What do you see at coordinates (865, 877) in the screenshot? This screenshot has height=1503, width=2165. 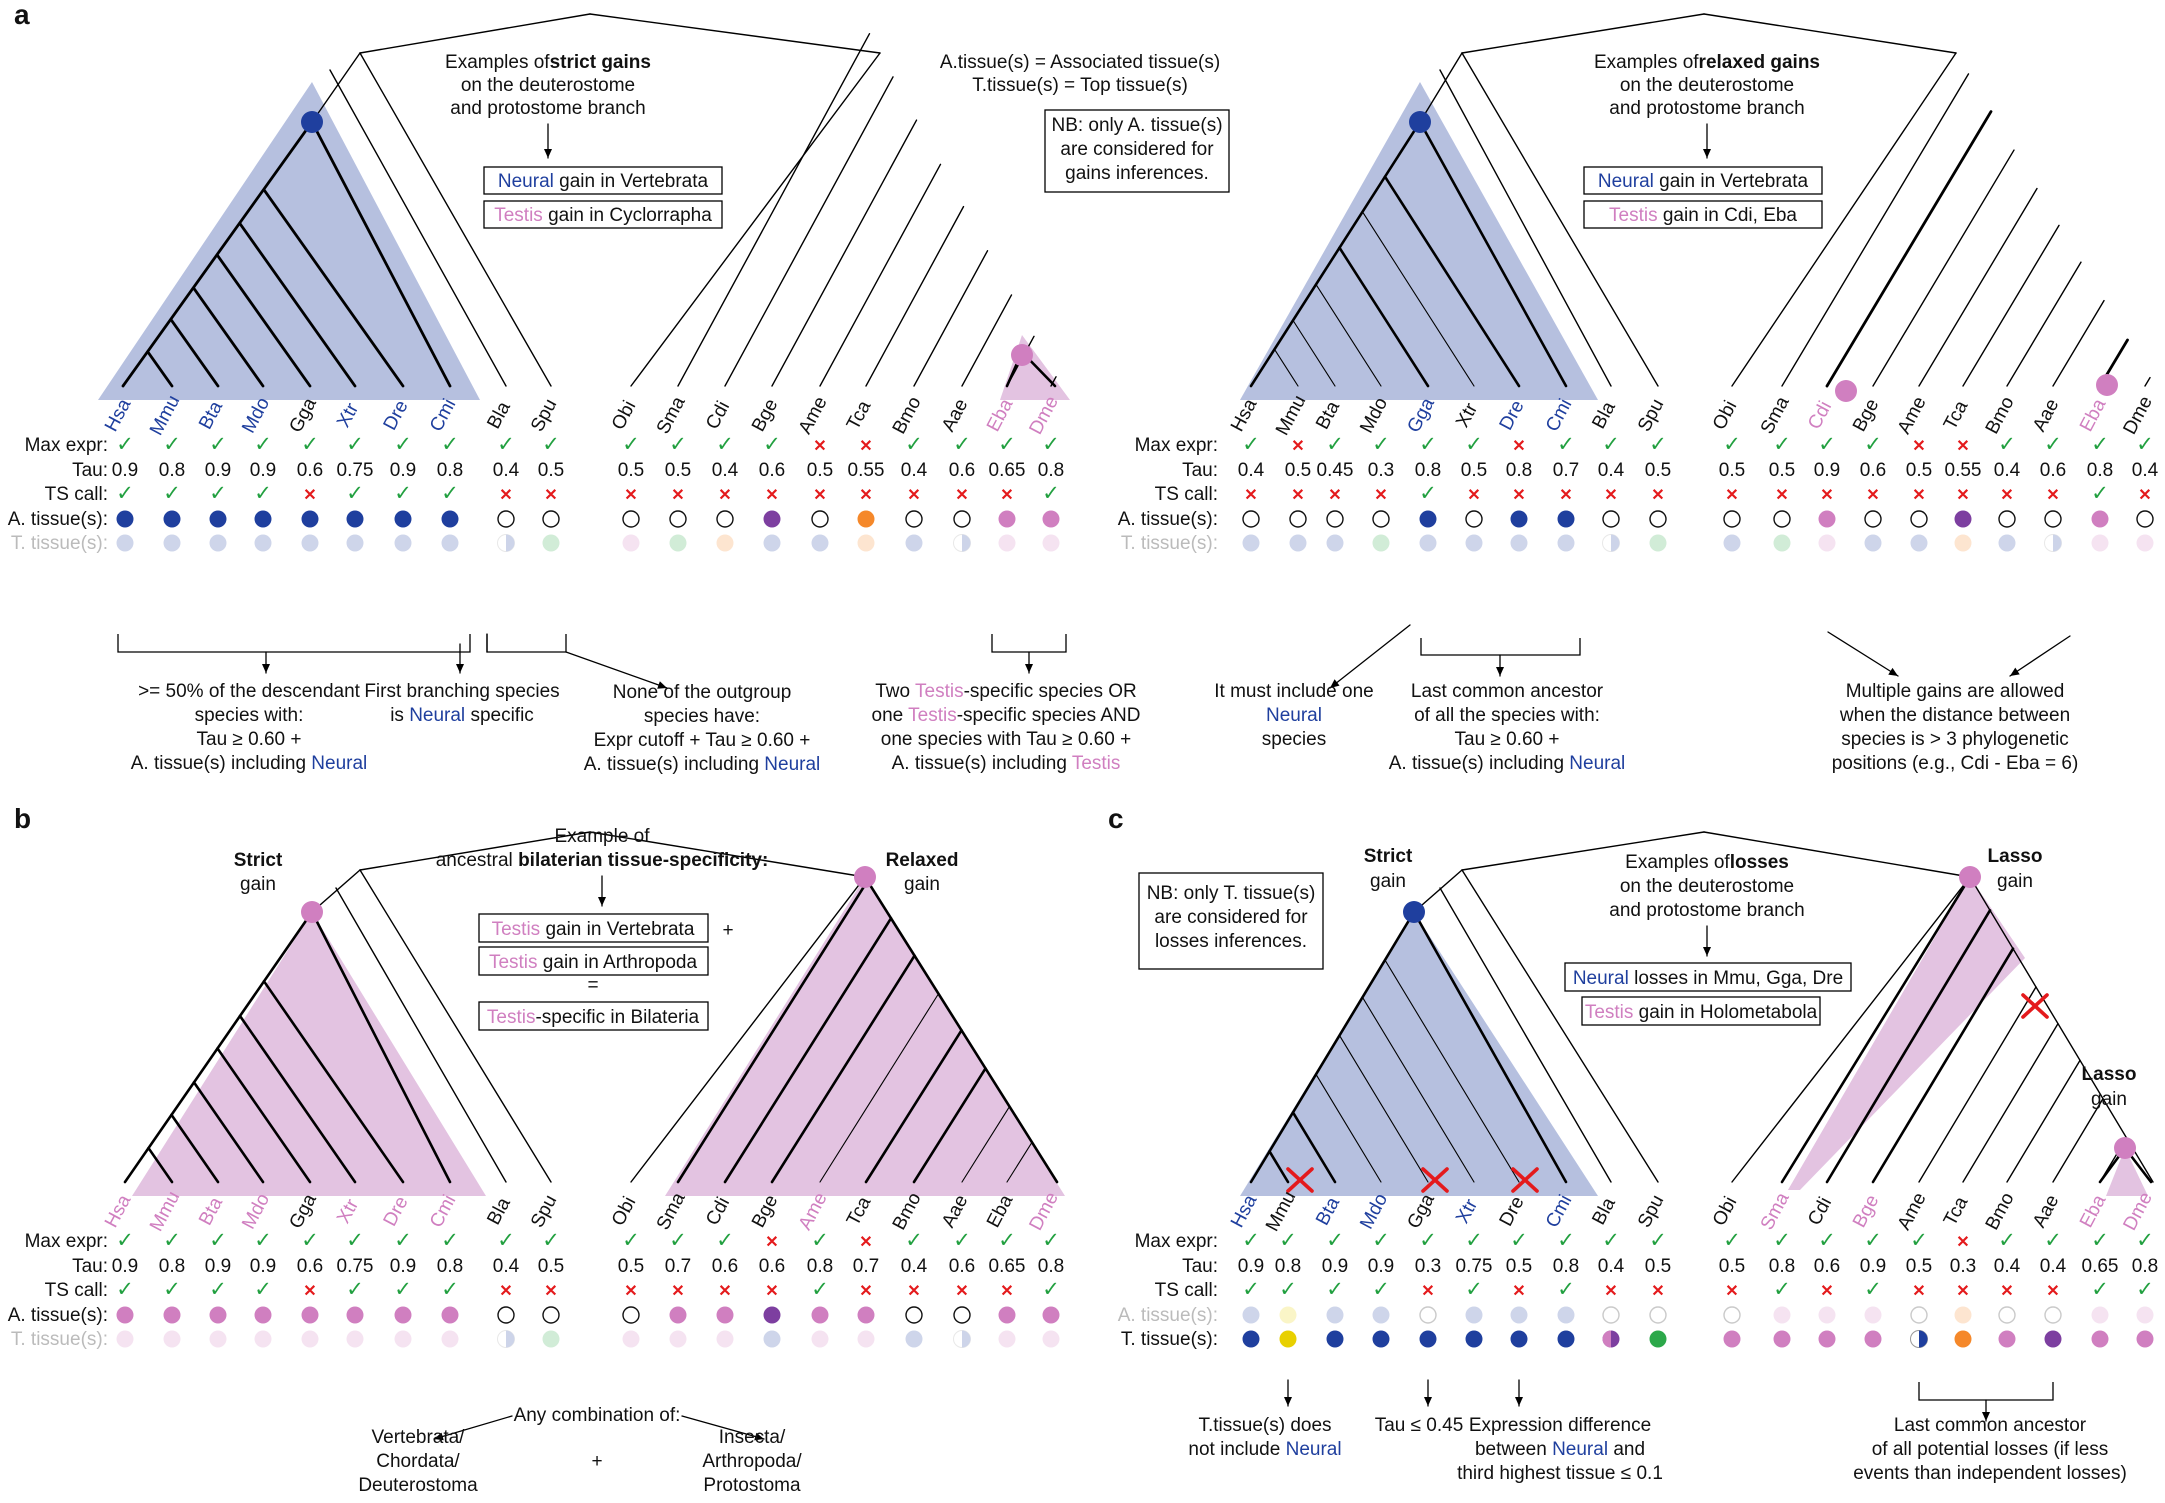 I see `testis-gain-node` at bounding box center [865, 877].